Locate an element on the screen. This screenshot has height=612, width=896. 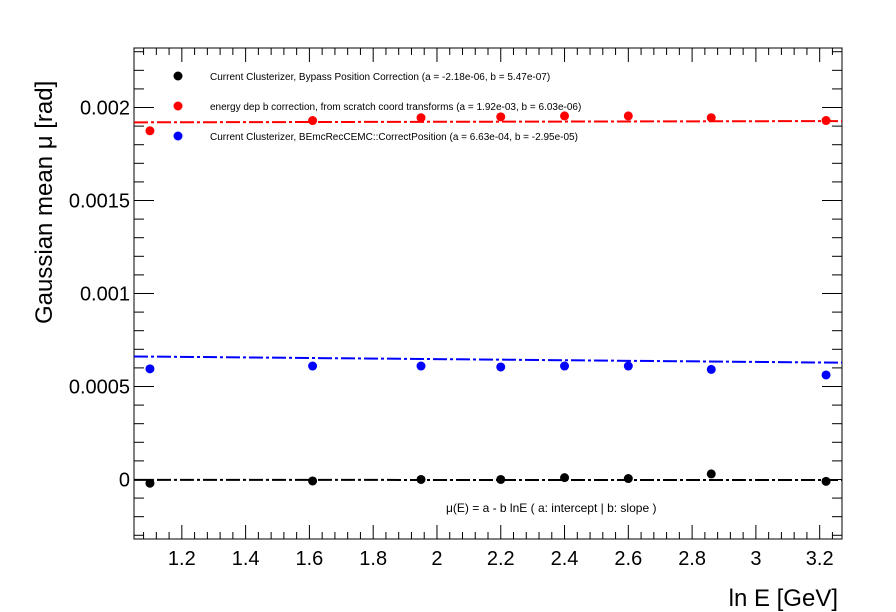
x-tick-label: 2.6 is located at coordinates (628, 559).